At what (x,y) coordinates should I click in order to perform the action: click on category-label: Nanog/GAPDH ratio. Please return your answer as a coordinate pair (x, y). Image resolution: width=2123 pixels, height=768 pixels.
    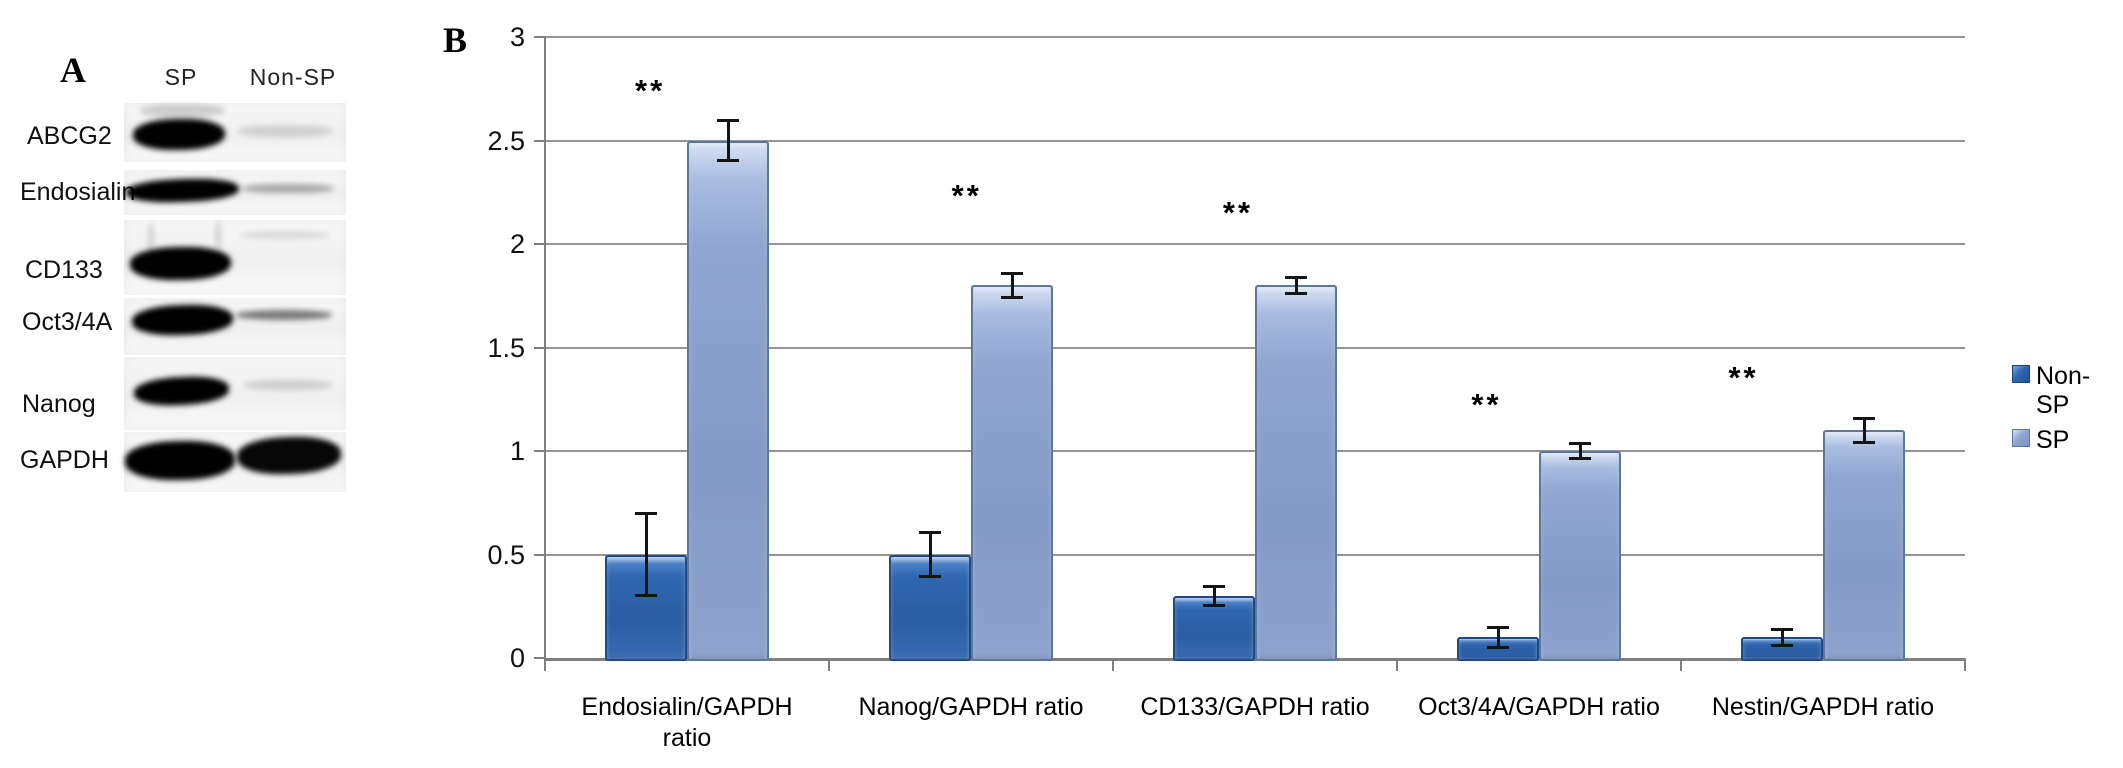
    Looking at the image, I should click on (971, 707).